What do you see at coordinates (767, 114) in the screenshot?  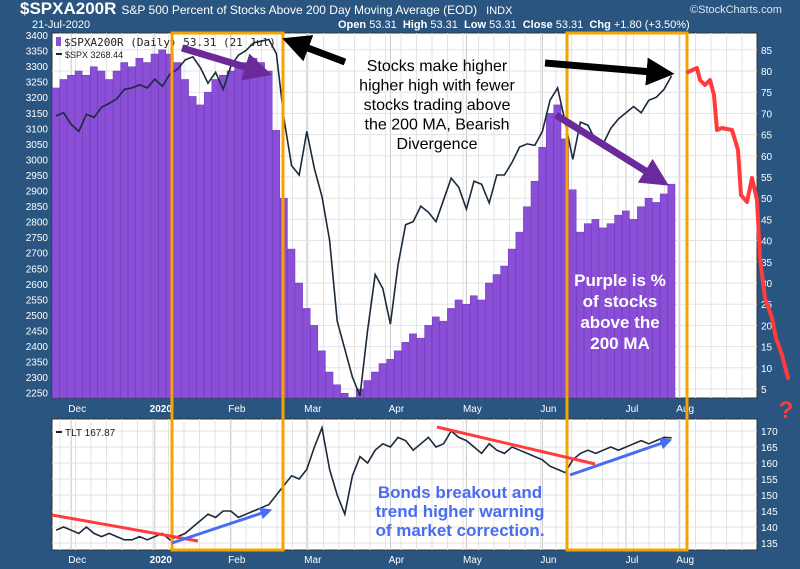 I see `right-axis-tick: 70` at bounding box center [767, 114].